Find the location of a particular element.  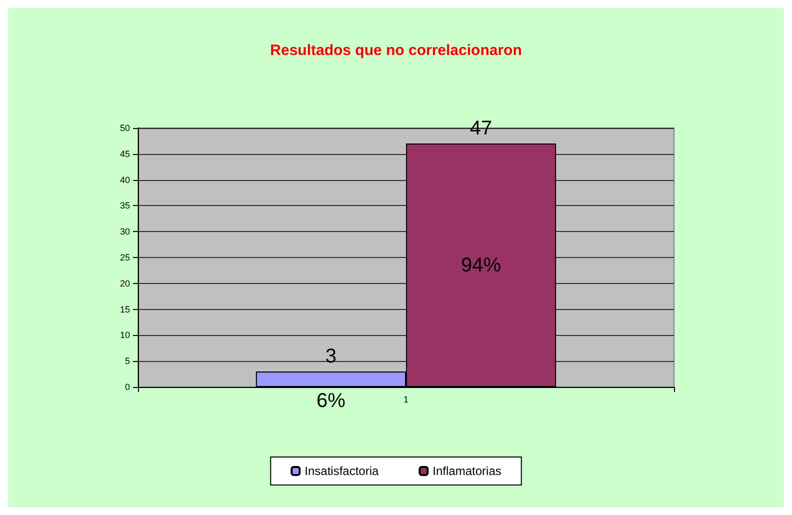

y-tick-label: 5 is located at coordinates (127, 361).